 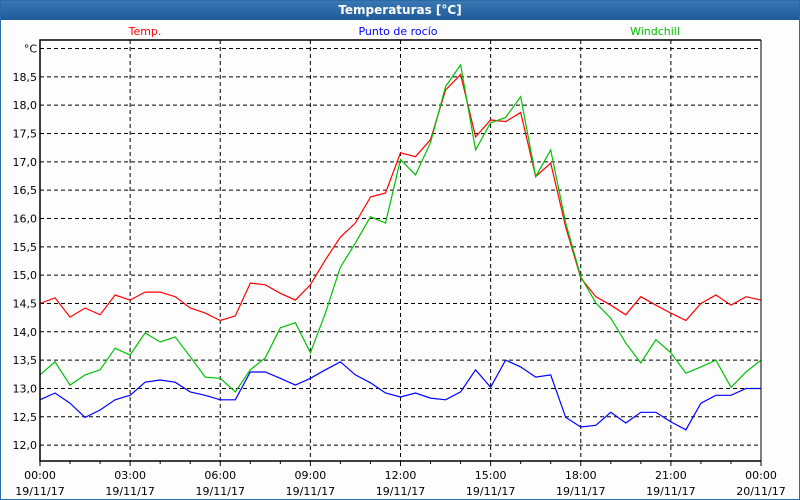 I want to click on x-tick-time: 12:00, so click(x=401, y=475).